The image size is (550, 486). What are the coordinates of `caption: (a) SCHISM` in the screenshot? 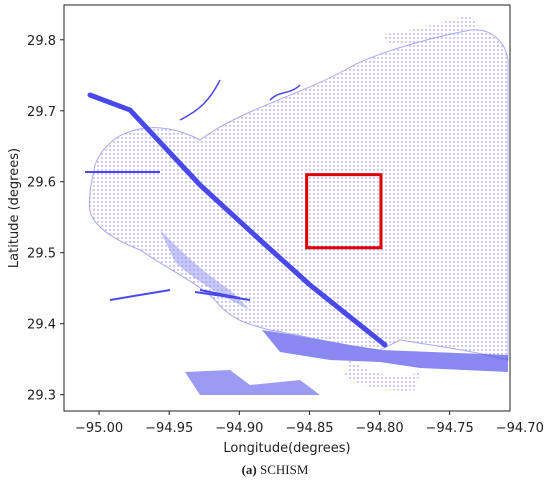 It's located at (275, 469).